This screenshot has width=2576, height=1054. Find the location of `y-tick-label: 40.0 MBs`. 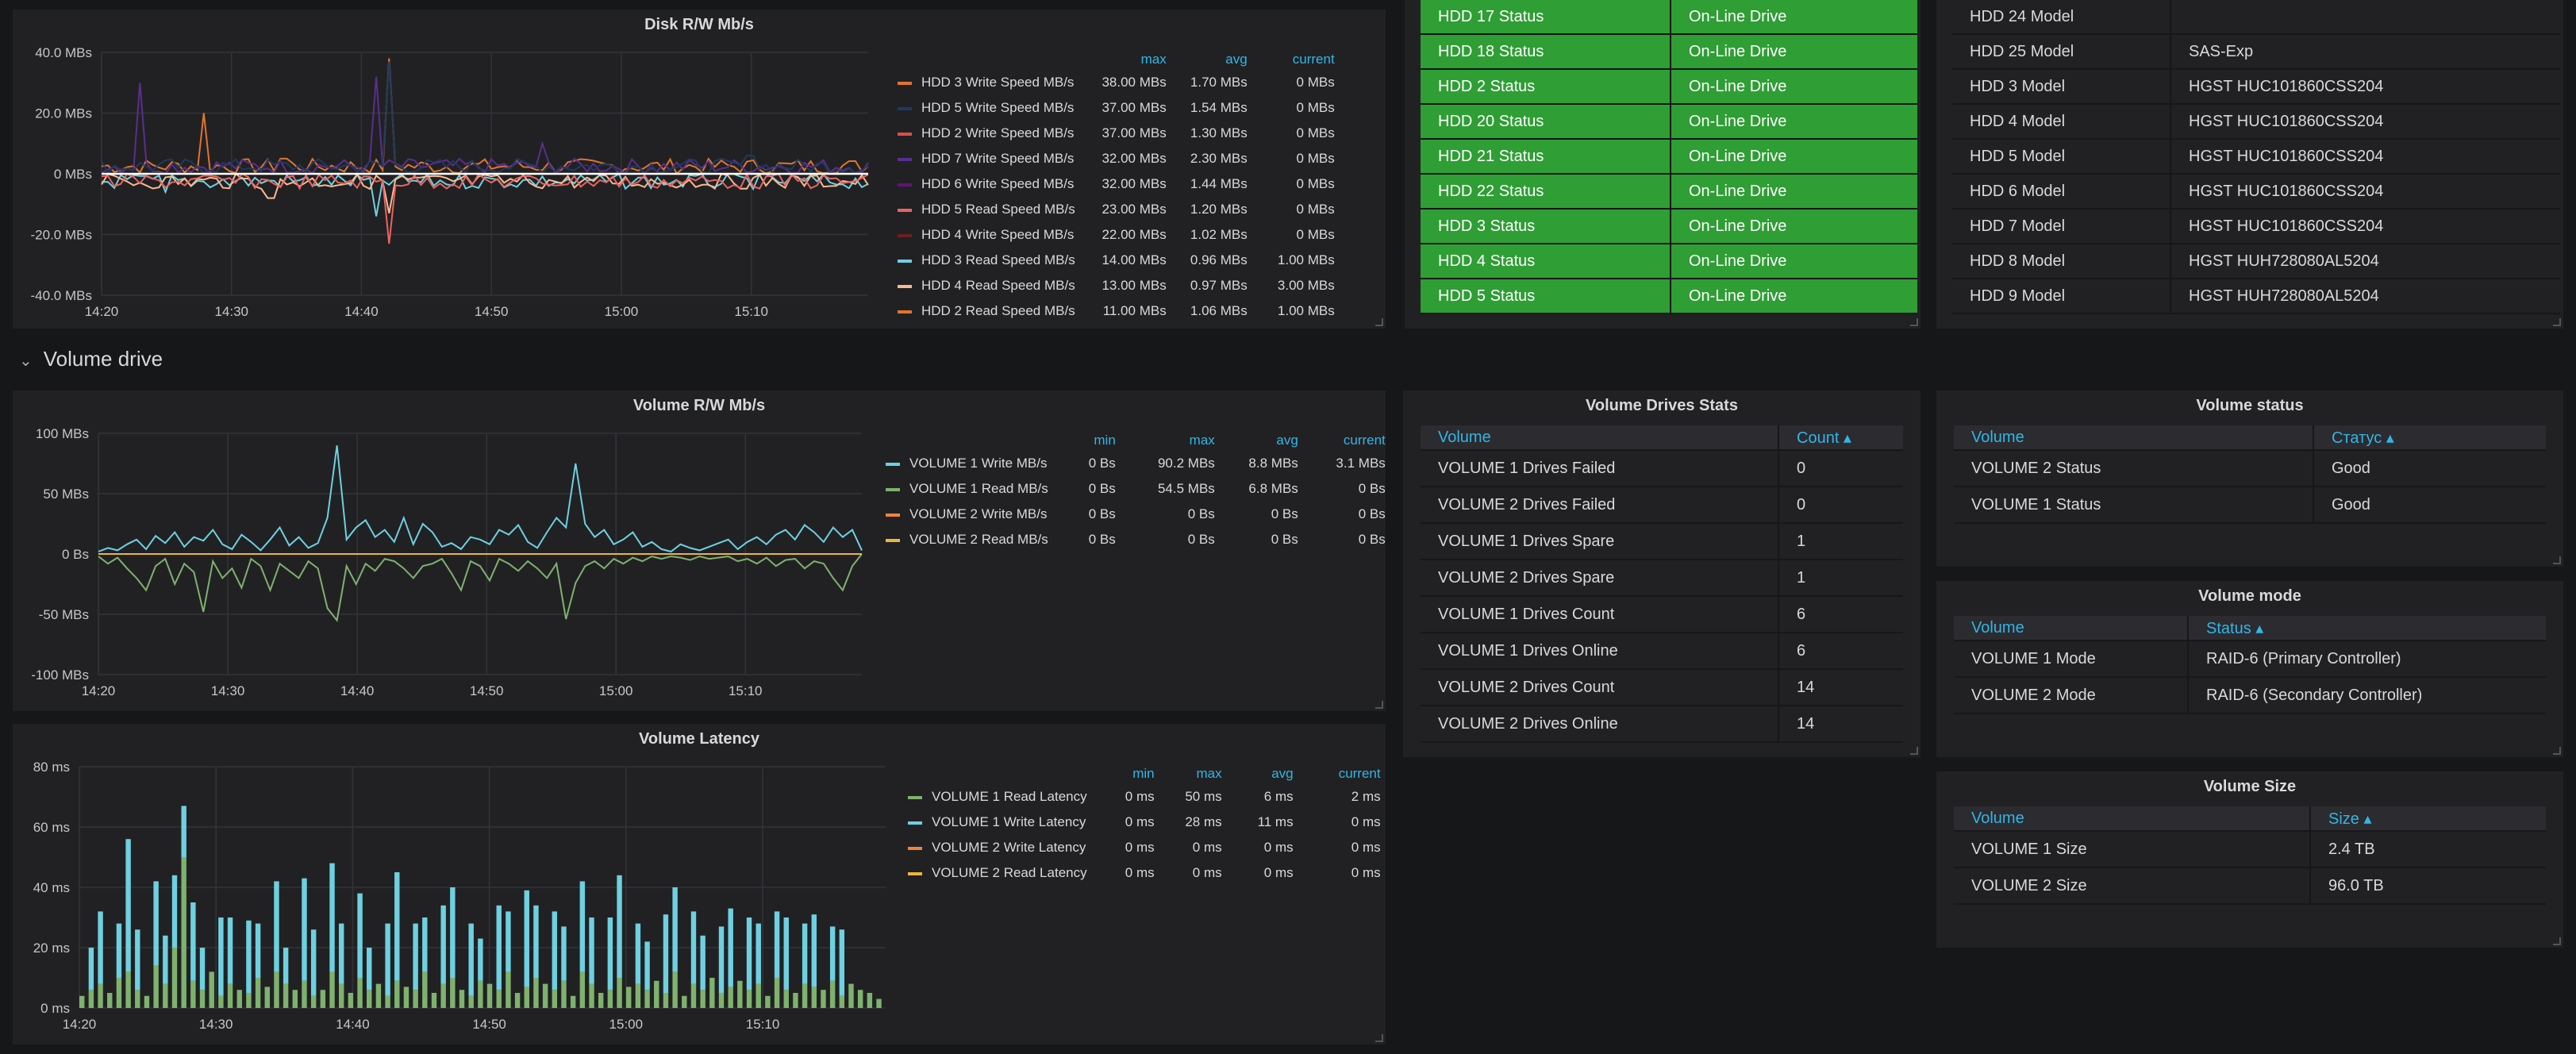

y-tick-label: 40.0 MBs is located at coordinates (64, 53).